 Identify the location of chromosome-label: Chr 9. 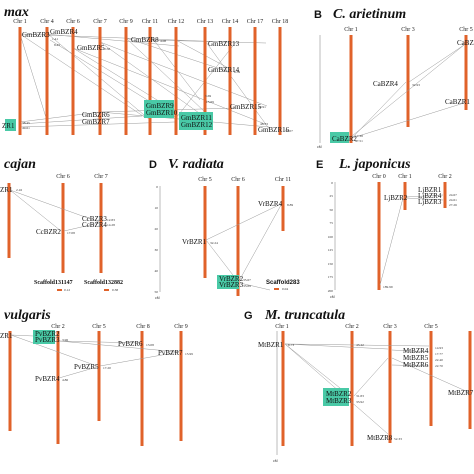
(181, 327).